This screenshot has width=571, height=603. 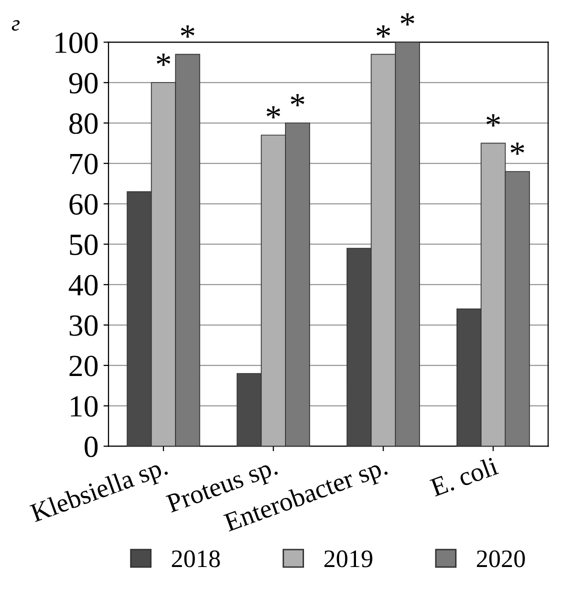 What do you see at coordinates (84, 366) in the screenshot?
I see `y-tick-label: 20` at bounding box center [84, 366].